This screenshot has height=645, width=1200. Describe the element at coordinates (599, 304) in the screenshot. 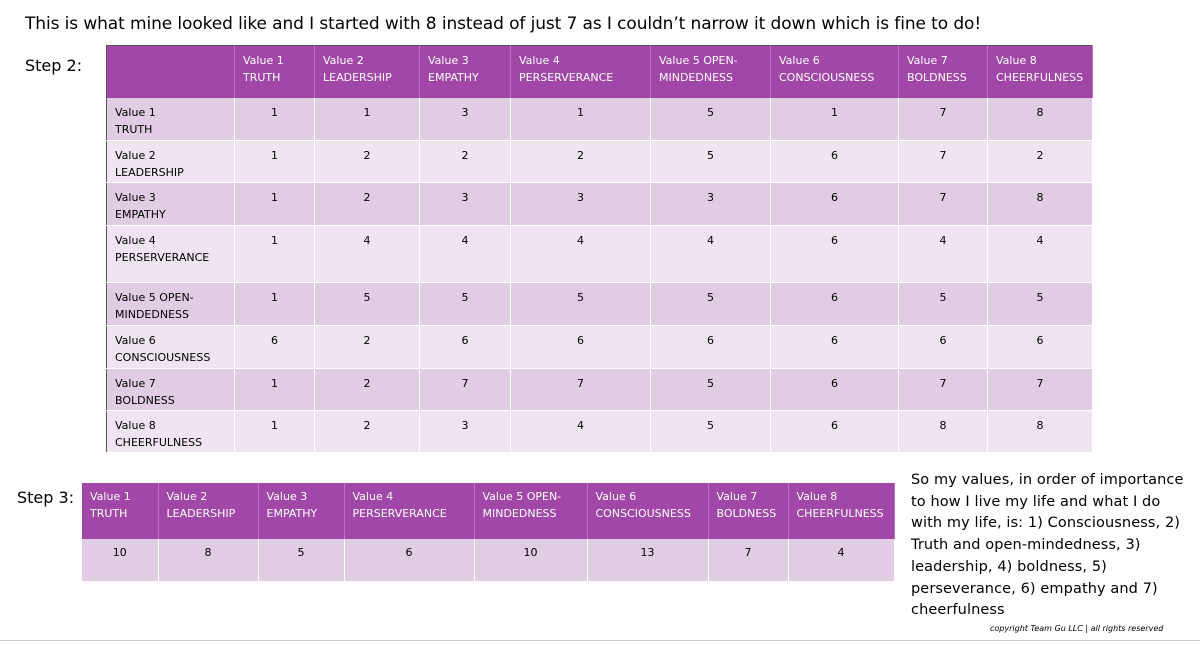

I see `step-2-row: Value 5 OPEN- MINDEDNESS 1 5 5 5 5 6 5 5` at that location.